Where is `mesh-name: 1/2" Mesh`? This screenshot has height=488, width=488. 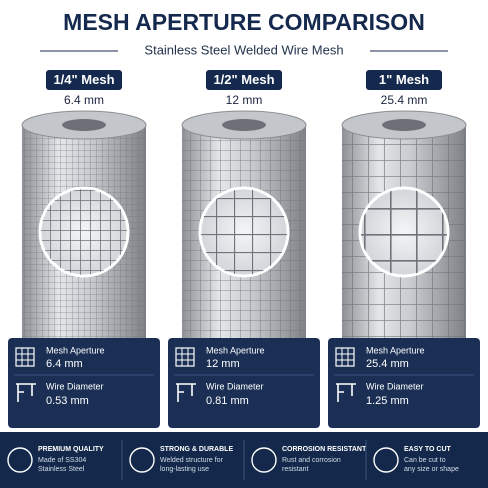
mesh-name: 1/2" Mesh is located at coordinates (243, 79).